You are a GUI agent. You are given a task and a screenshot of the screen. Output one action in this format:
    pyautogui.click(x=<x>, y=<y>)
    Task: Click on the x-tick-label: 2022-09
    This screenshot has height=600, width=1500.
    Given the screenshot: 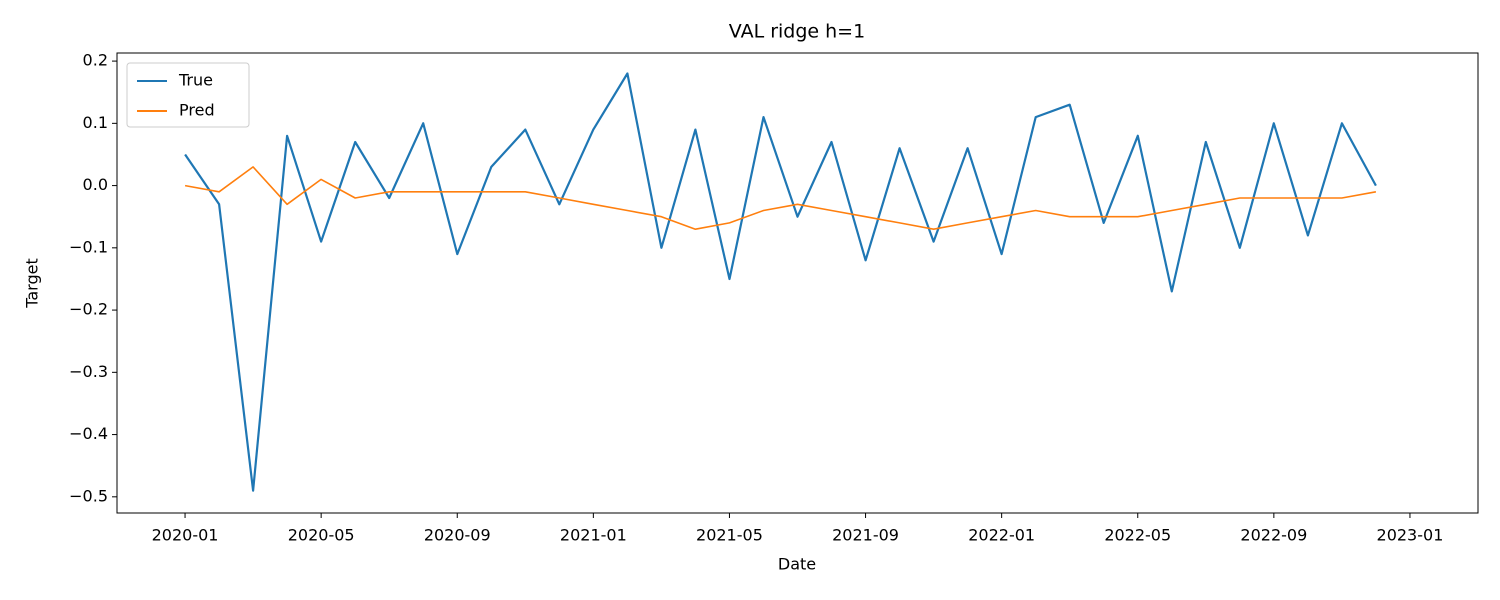 What is the action you would take?
    pyautogui.click(x=1273, y=535)
    